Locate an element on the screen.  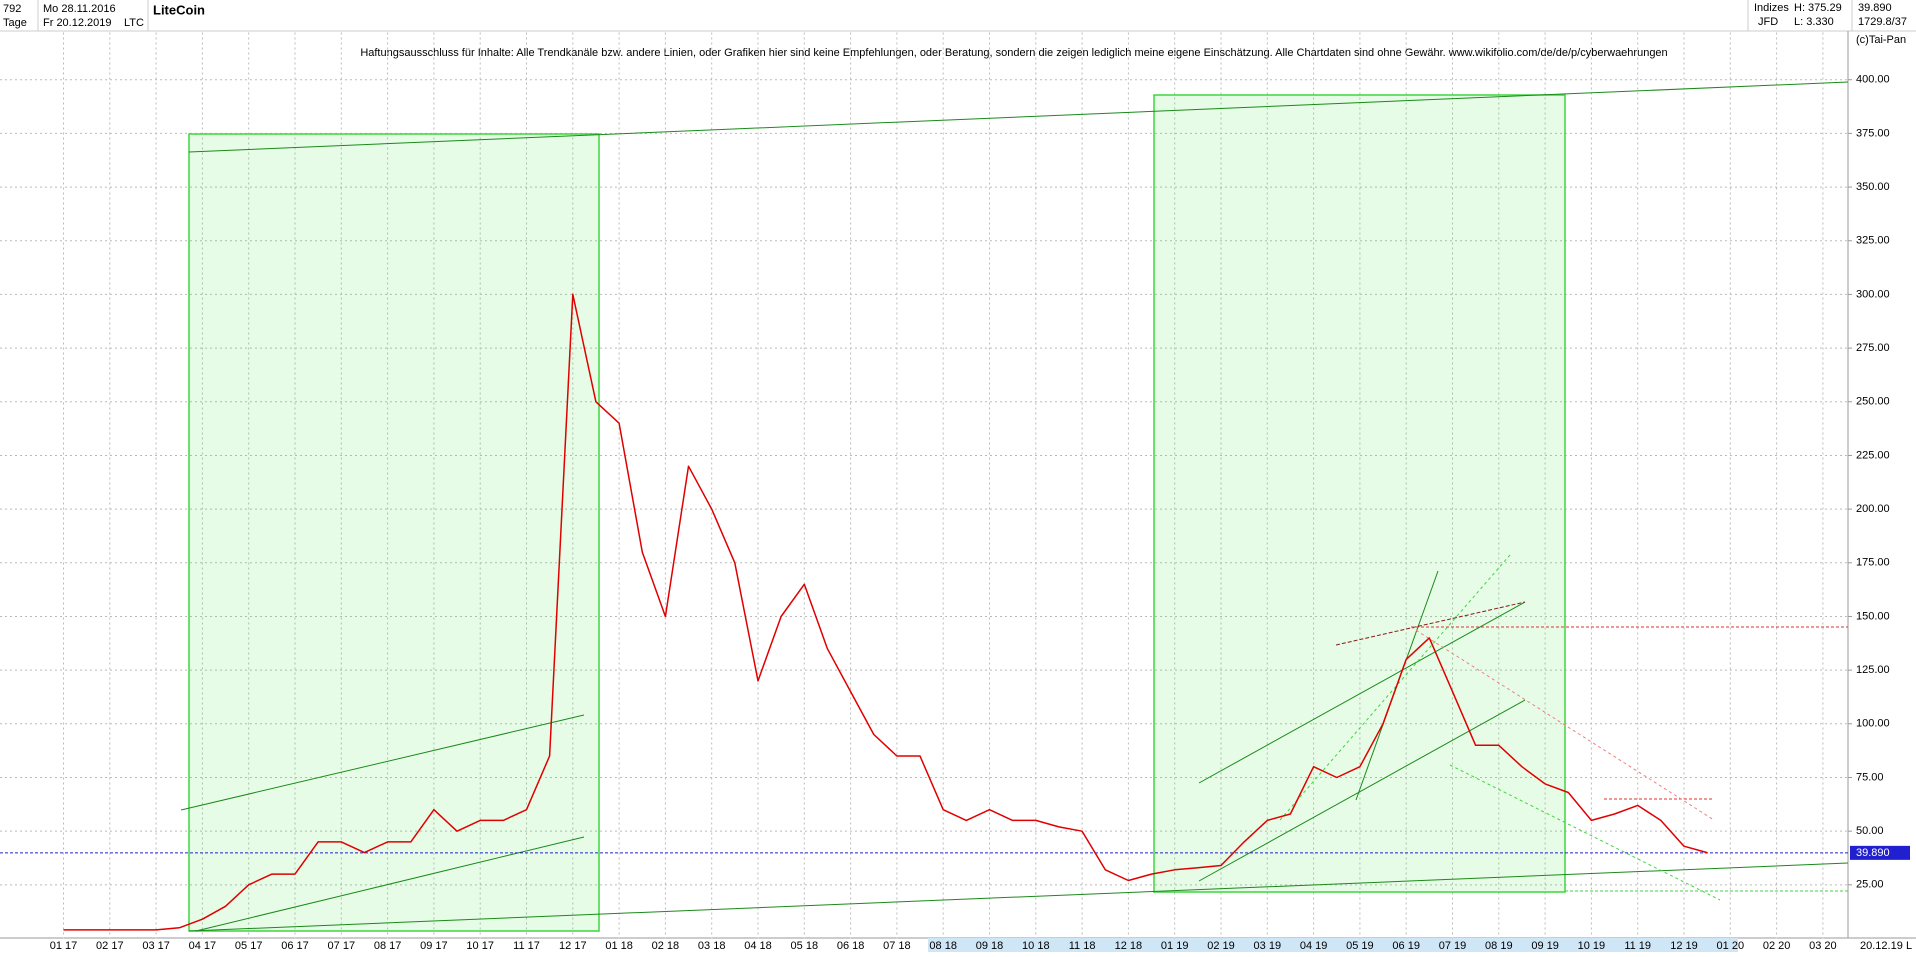
volume: 1729.8/37 is located at coordinates (1882, 22).